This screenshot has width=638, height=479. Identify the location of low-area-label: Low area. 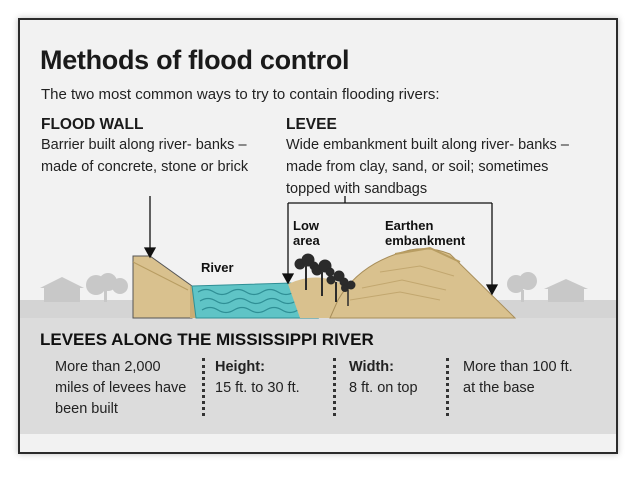
(306, 233).